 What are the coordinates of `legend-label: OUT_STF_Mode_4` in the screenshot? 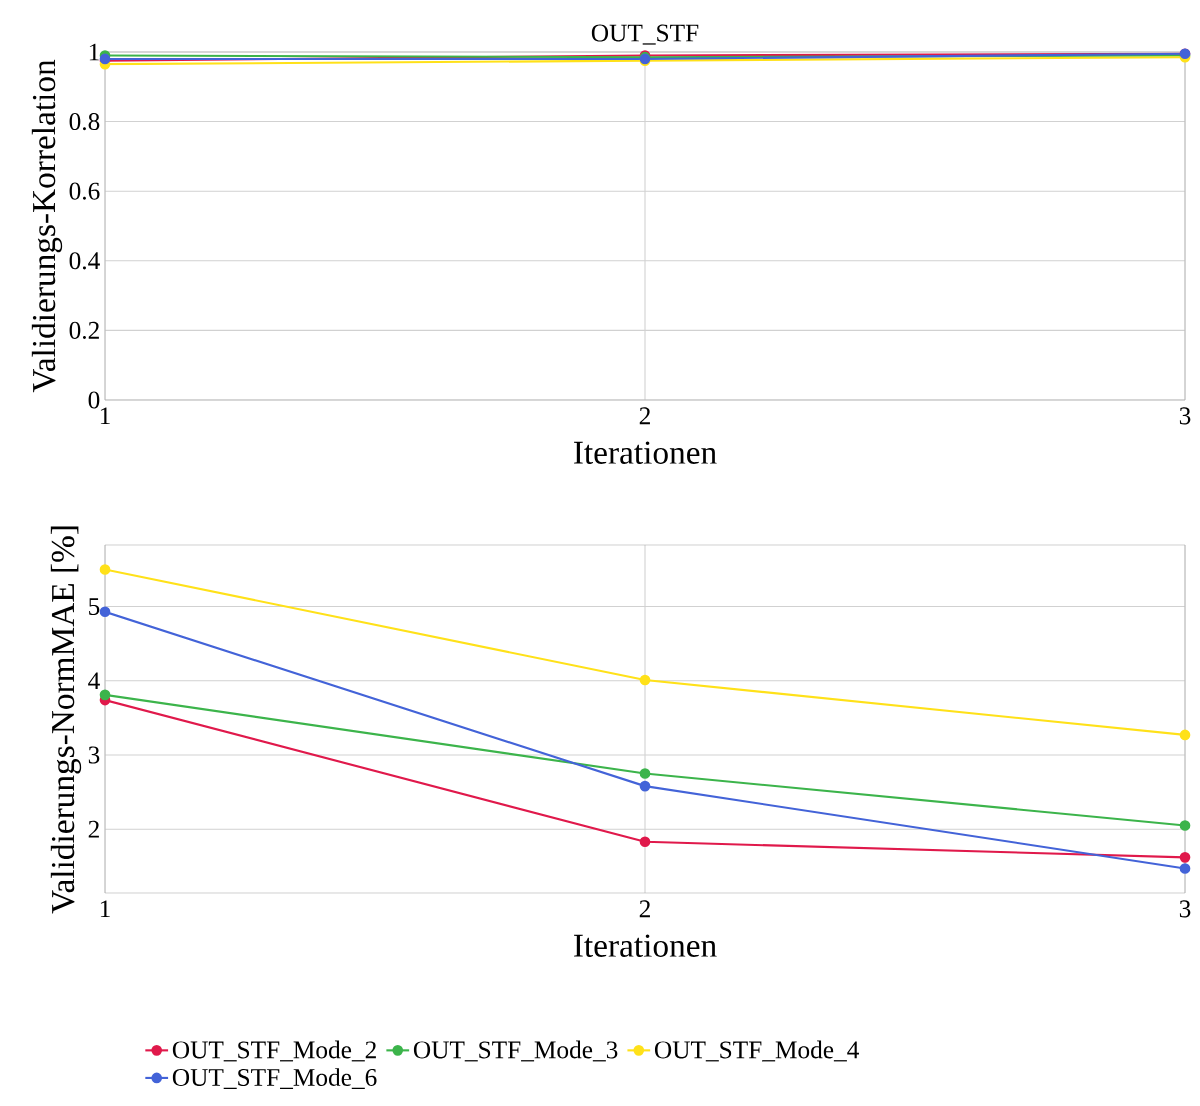 It's located at (756, 1051).